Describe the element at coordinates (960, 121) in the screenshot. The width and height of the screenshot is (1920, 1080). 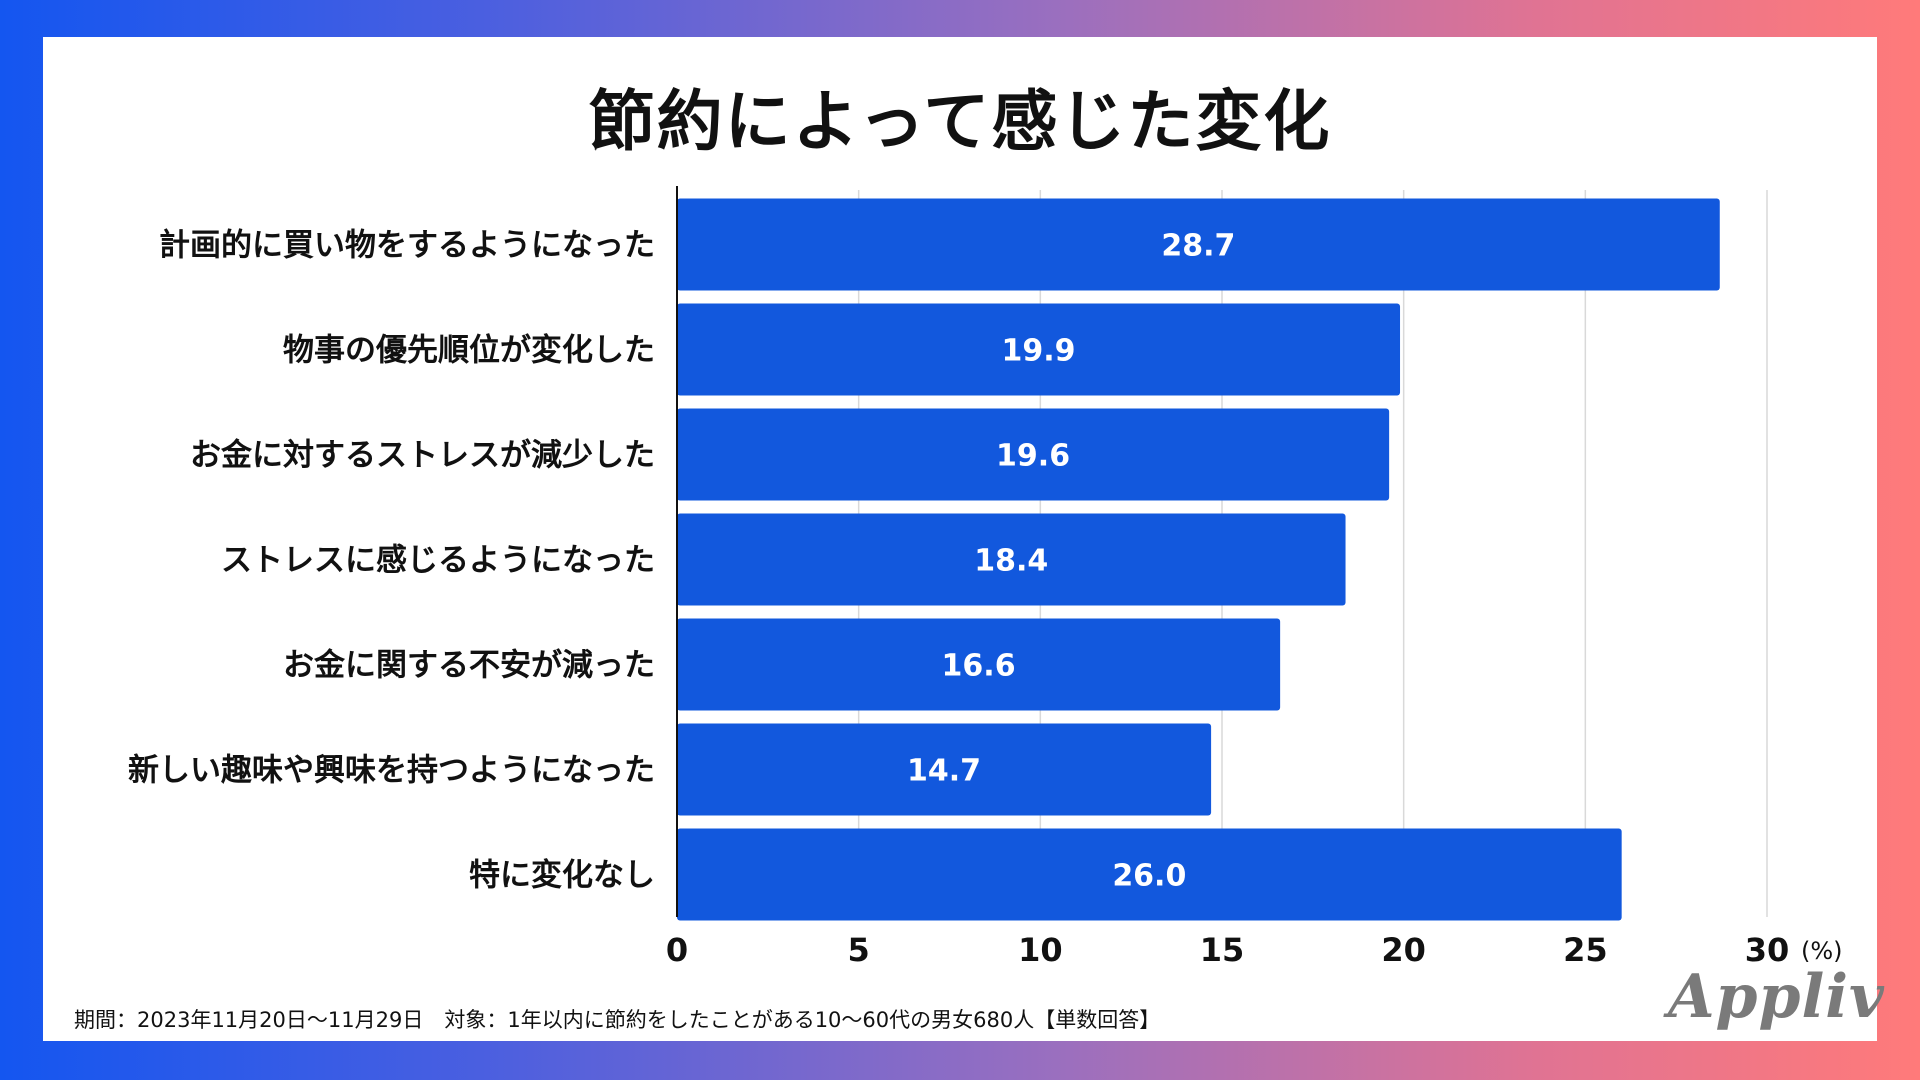
I see `chart-title: 節約によって感じた変化` at that location.